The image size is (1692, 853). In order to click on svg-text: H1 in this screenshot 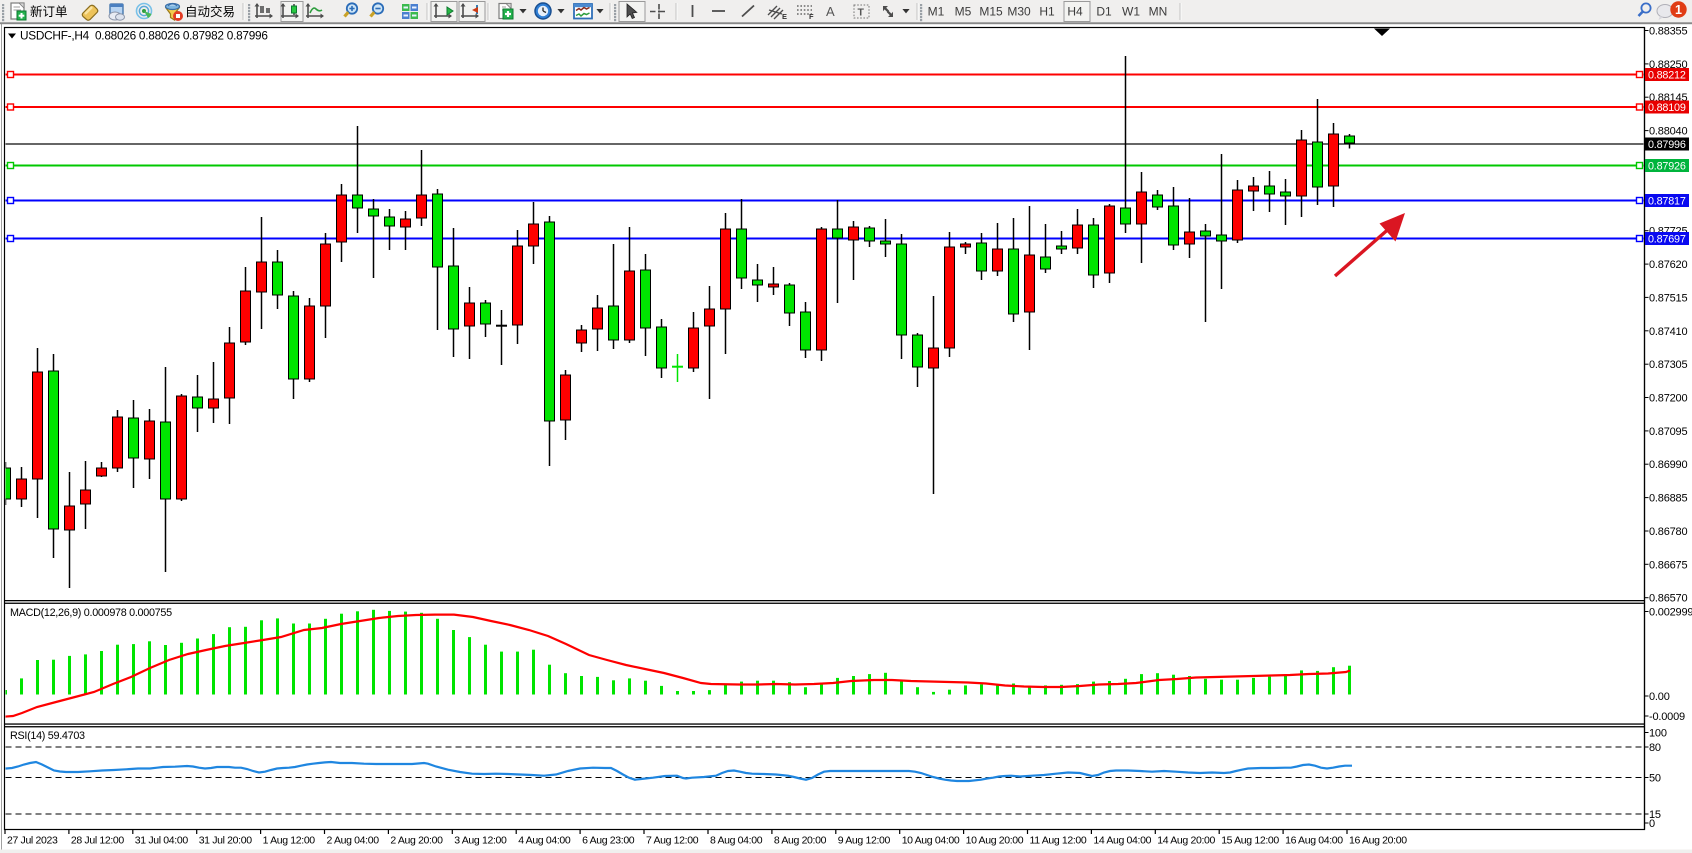, I will do `click(1047, 12)`.